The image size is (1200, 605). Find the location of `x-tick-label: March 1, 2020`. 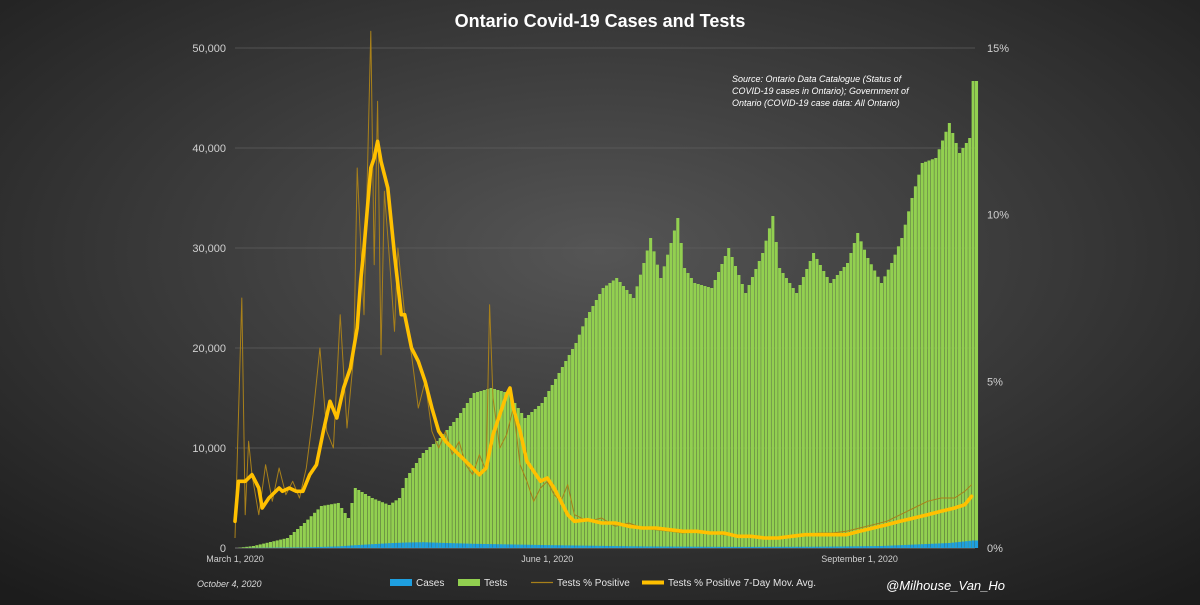

x-tick-label: March 1, 2020 is located at coordinates (235, 559).